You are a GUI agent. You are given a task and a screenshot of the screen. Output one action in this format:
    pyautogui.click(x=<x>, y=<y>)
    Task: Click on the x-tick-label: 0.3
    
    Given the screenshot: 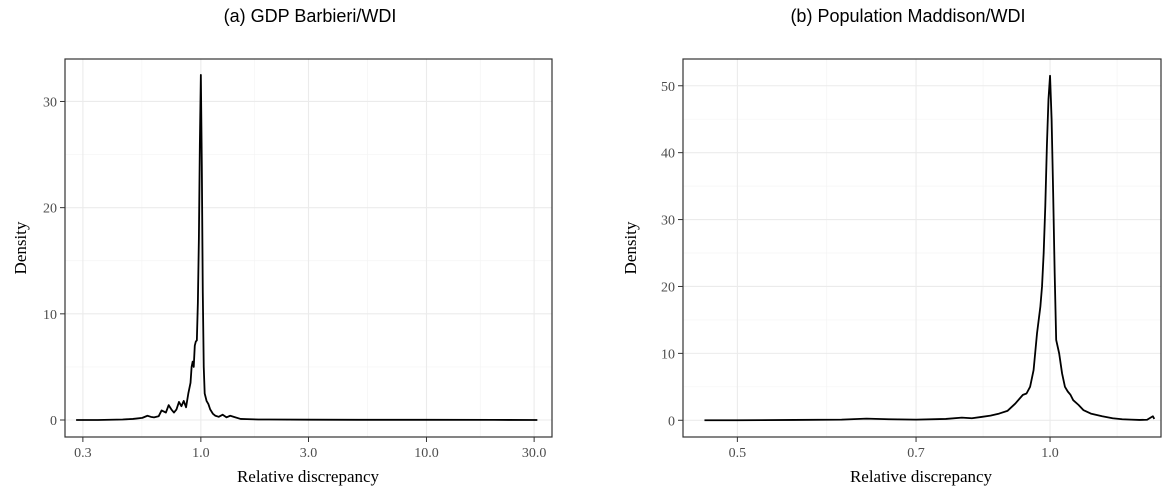 What is the action you would take?
    pyautogui.click(x=83, y=453)
    